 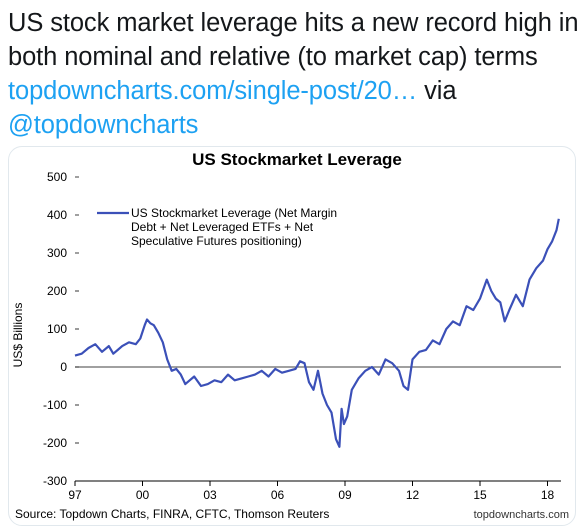 What do you see at coordinates (234, 213) in the screenshot?
I see `legend-label-line: US Stockmarket Leverage (Net Margin` at bounding box center [234, 213].